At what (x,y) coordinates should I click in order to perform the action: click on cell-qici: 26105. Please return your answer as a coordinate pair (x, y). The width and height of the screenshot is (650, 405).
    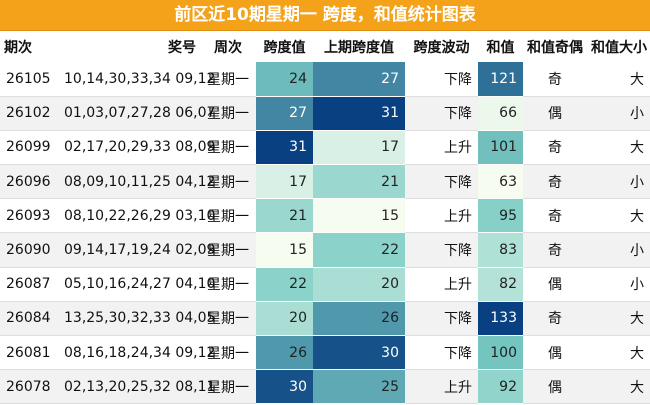
    Looking at the image, I should click on (29, 79).